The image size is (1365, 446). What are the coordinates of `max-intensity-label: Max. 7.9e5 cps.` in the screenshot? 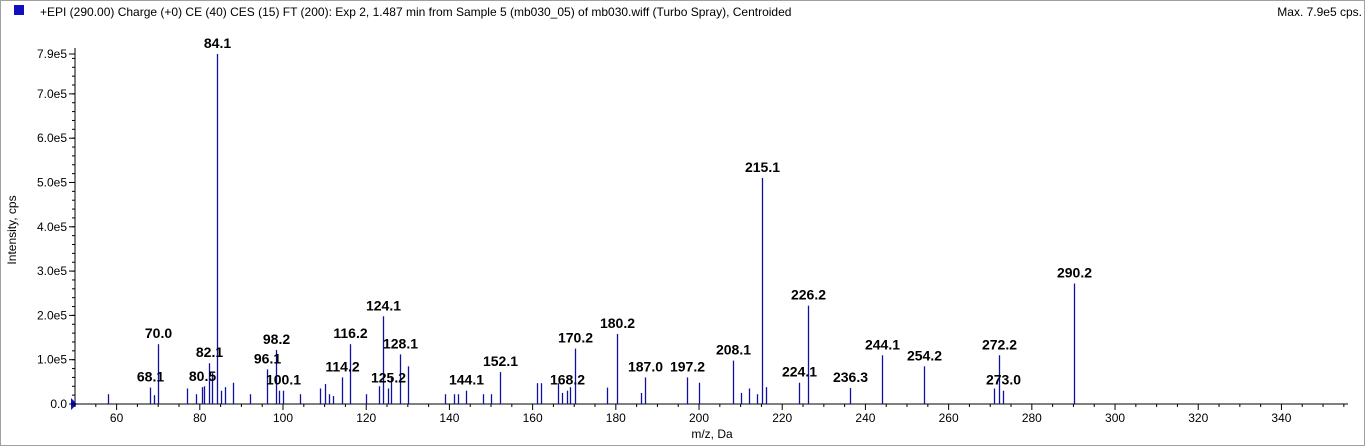 It's located at (1319, 12).